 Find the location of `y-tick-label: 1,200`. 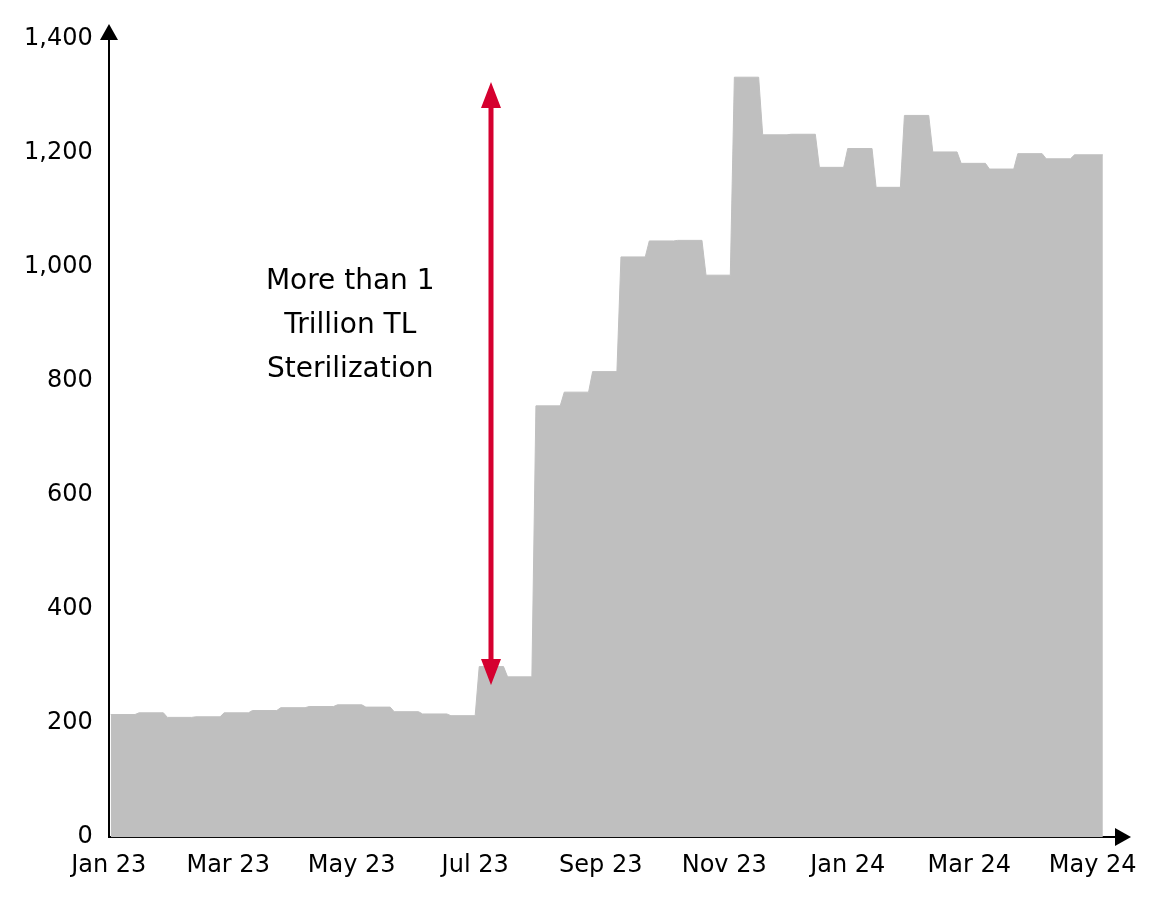

y-tick-label: 1,200 is located at coordinates (58, 150).